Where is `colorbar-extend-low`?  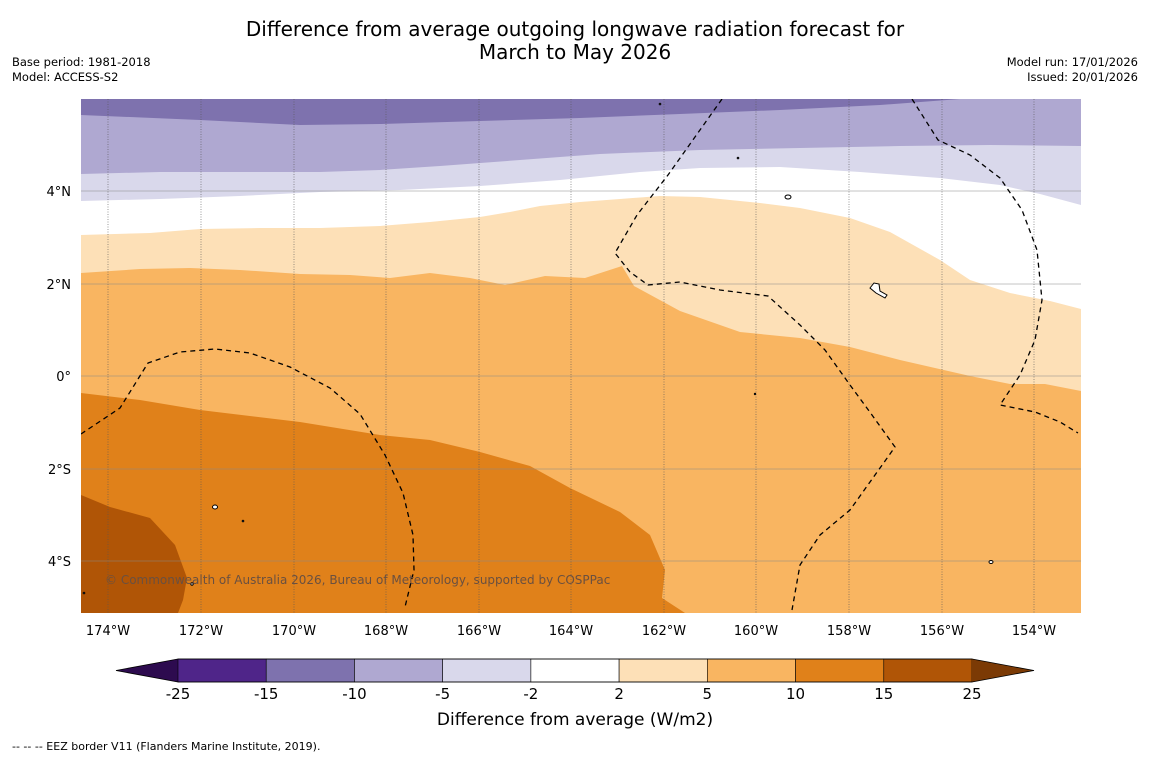 colorbar-extend-low is located at coordinates (147, 670).